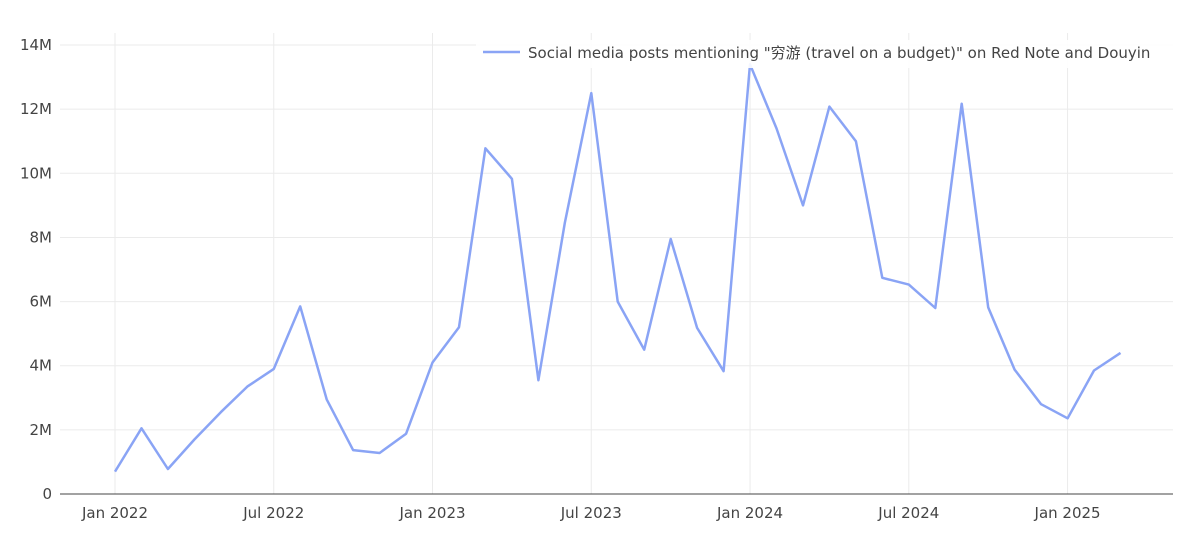  I want to click on y-tick-label: 4M, so click(41, 366).